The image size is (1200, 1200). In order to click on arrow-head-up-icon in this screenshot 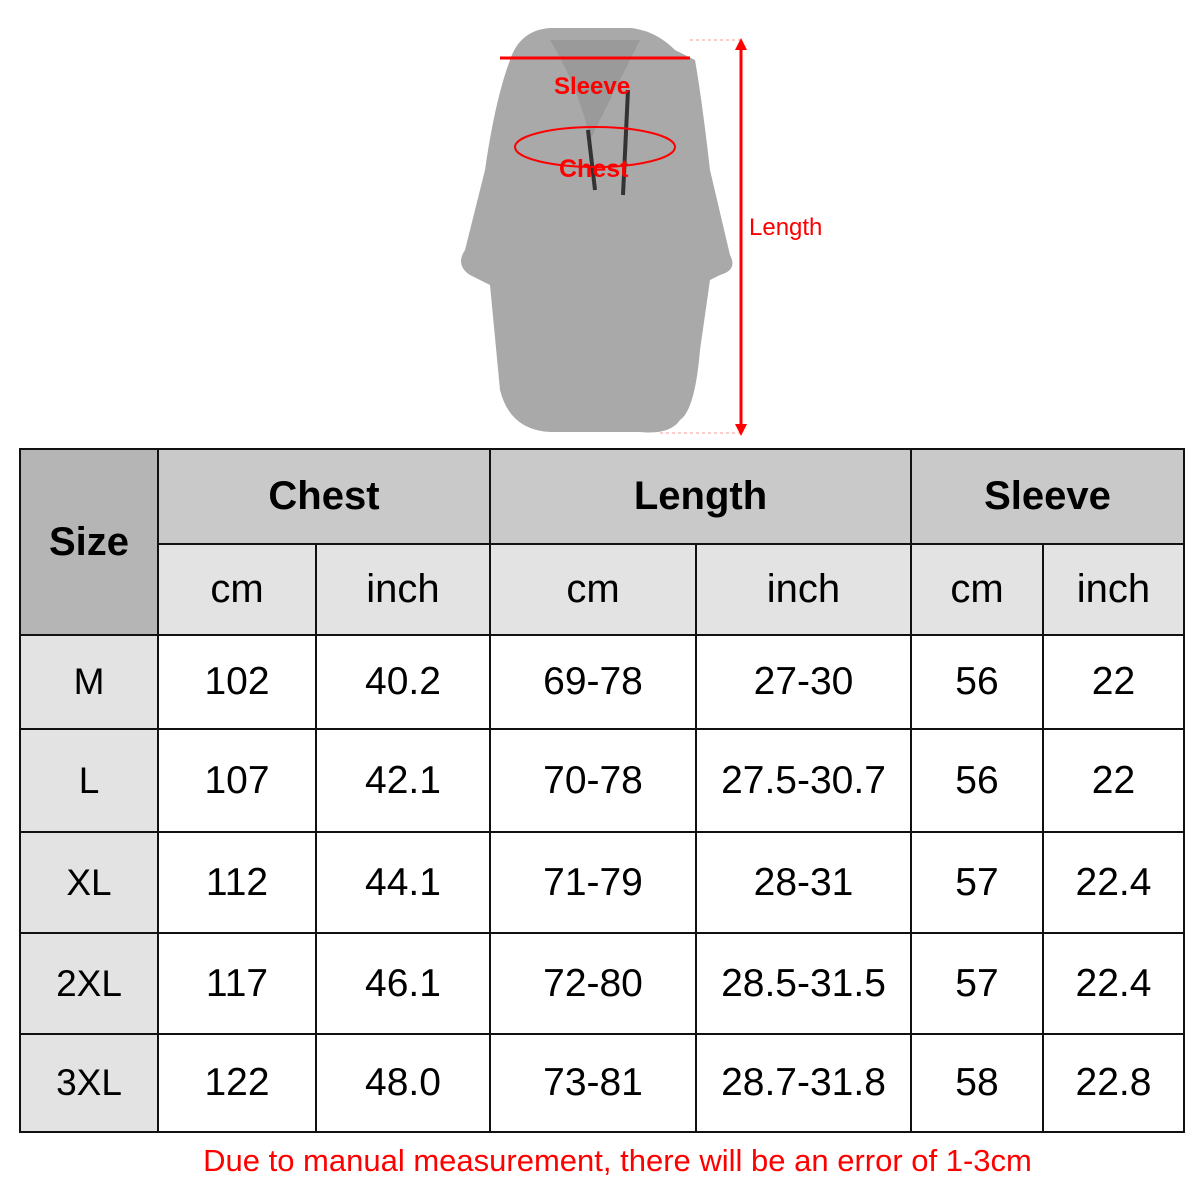, I will do `click(741, 44)`.